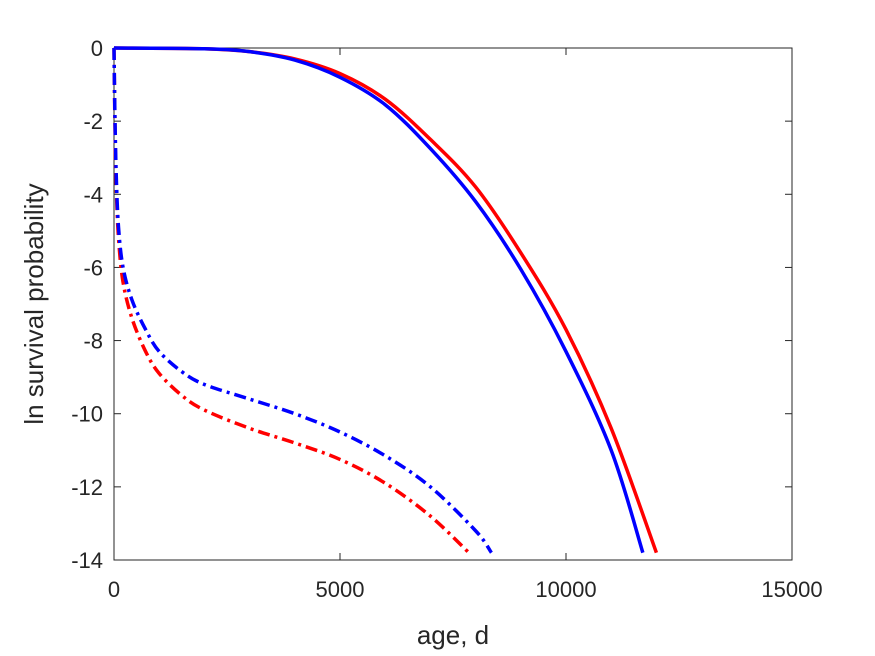  I want to click on y-tick-label: -10, so click(87, 414).